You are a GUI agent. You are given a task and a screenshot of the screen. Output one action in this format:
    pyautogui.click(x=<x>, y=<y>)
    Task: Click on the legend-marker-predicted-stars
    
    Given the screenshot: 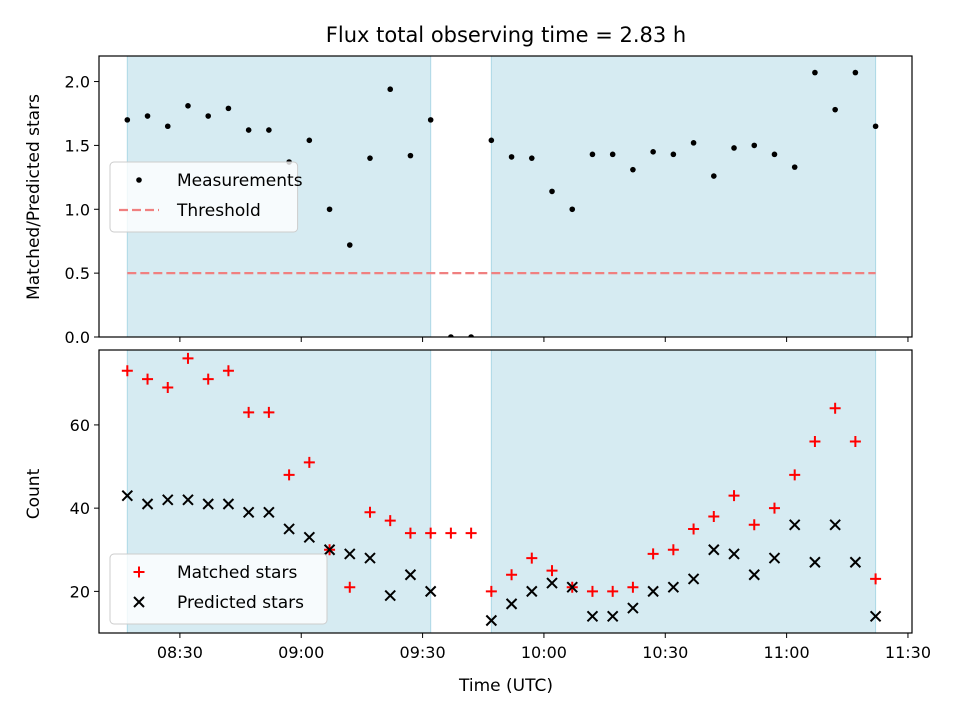 What is the action you would take?
    pyautogui.click(x=139, y=602)
    